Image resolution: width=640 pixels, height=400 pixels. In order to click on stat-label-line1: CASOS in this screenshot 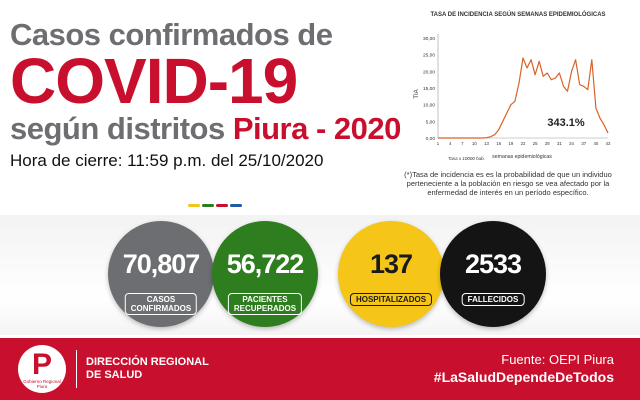, I will do `click(161, 299)`.